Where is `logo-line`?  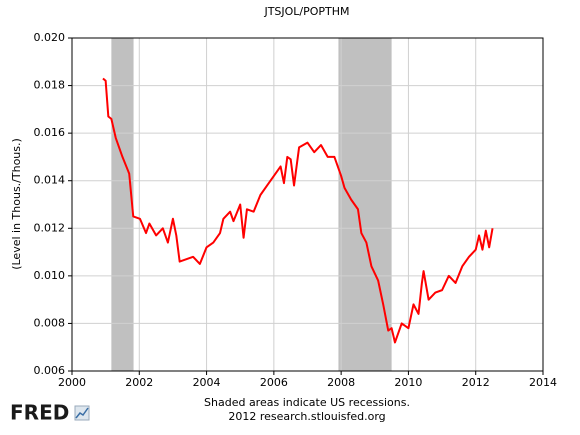
logo-line is located at coordinates (82, 413).